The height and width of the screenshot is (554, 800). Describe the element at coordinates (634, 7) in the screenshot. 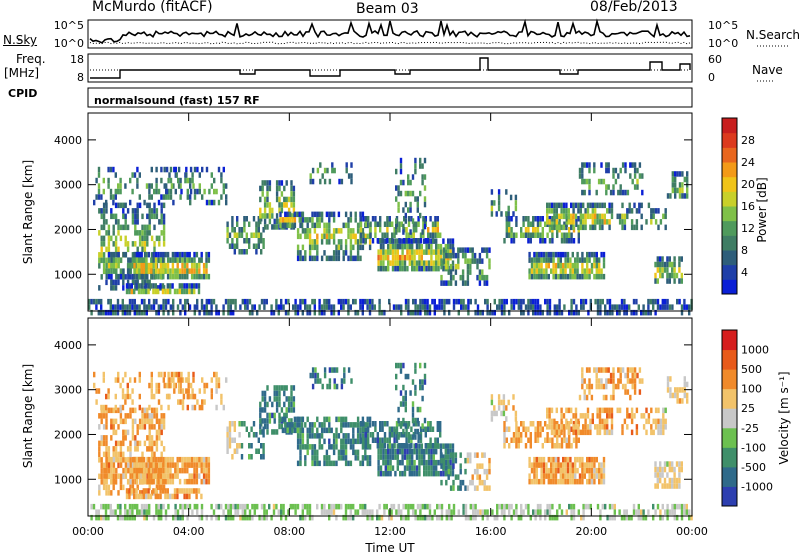

I see `date-title: 08/Feb/2013` at that location.